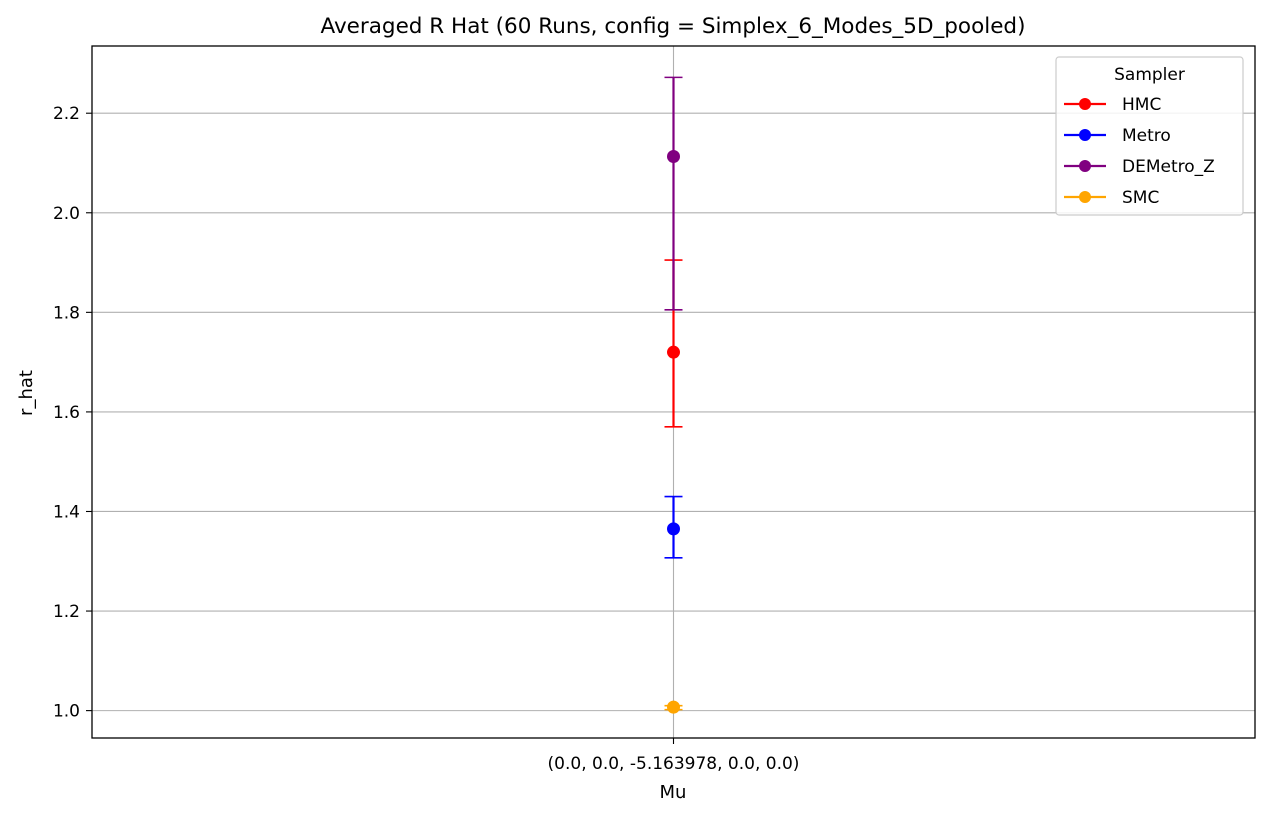 The width and height of the screenshot is (1269, 817). What do you see at coordinates (1146, 136) in the screenshot?
I see `legend-entry-label: Metro` at bounding box center [1146, 136].